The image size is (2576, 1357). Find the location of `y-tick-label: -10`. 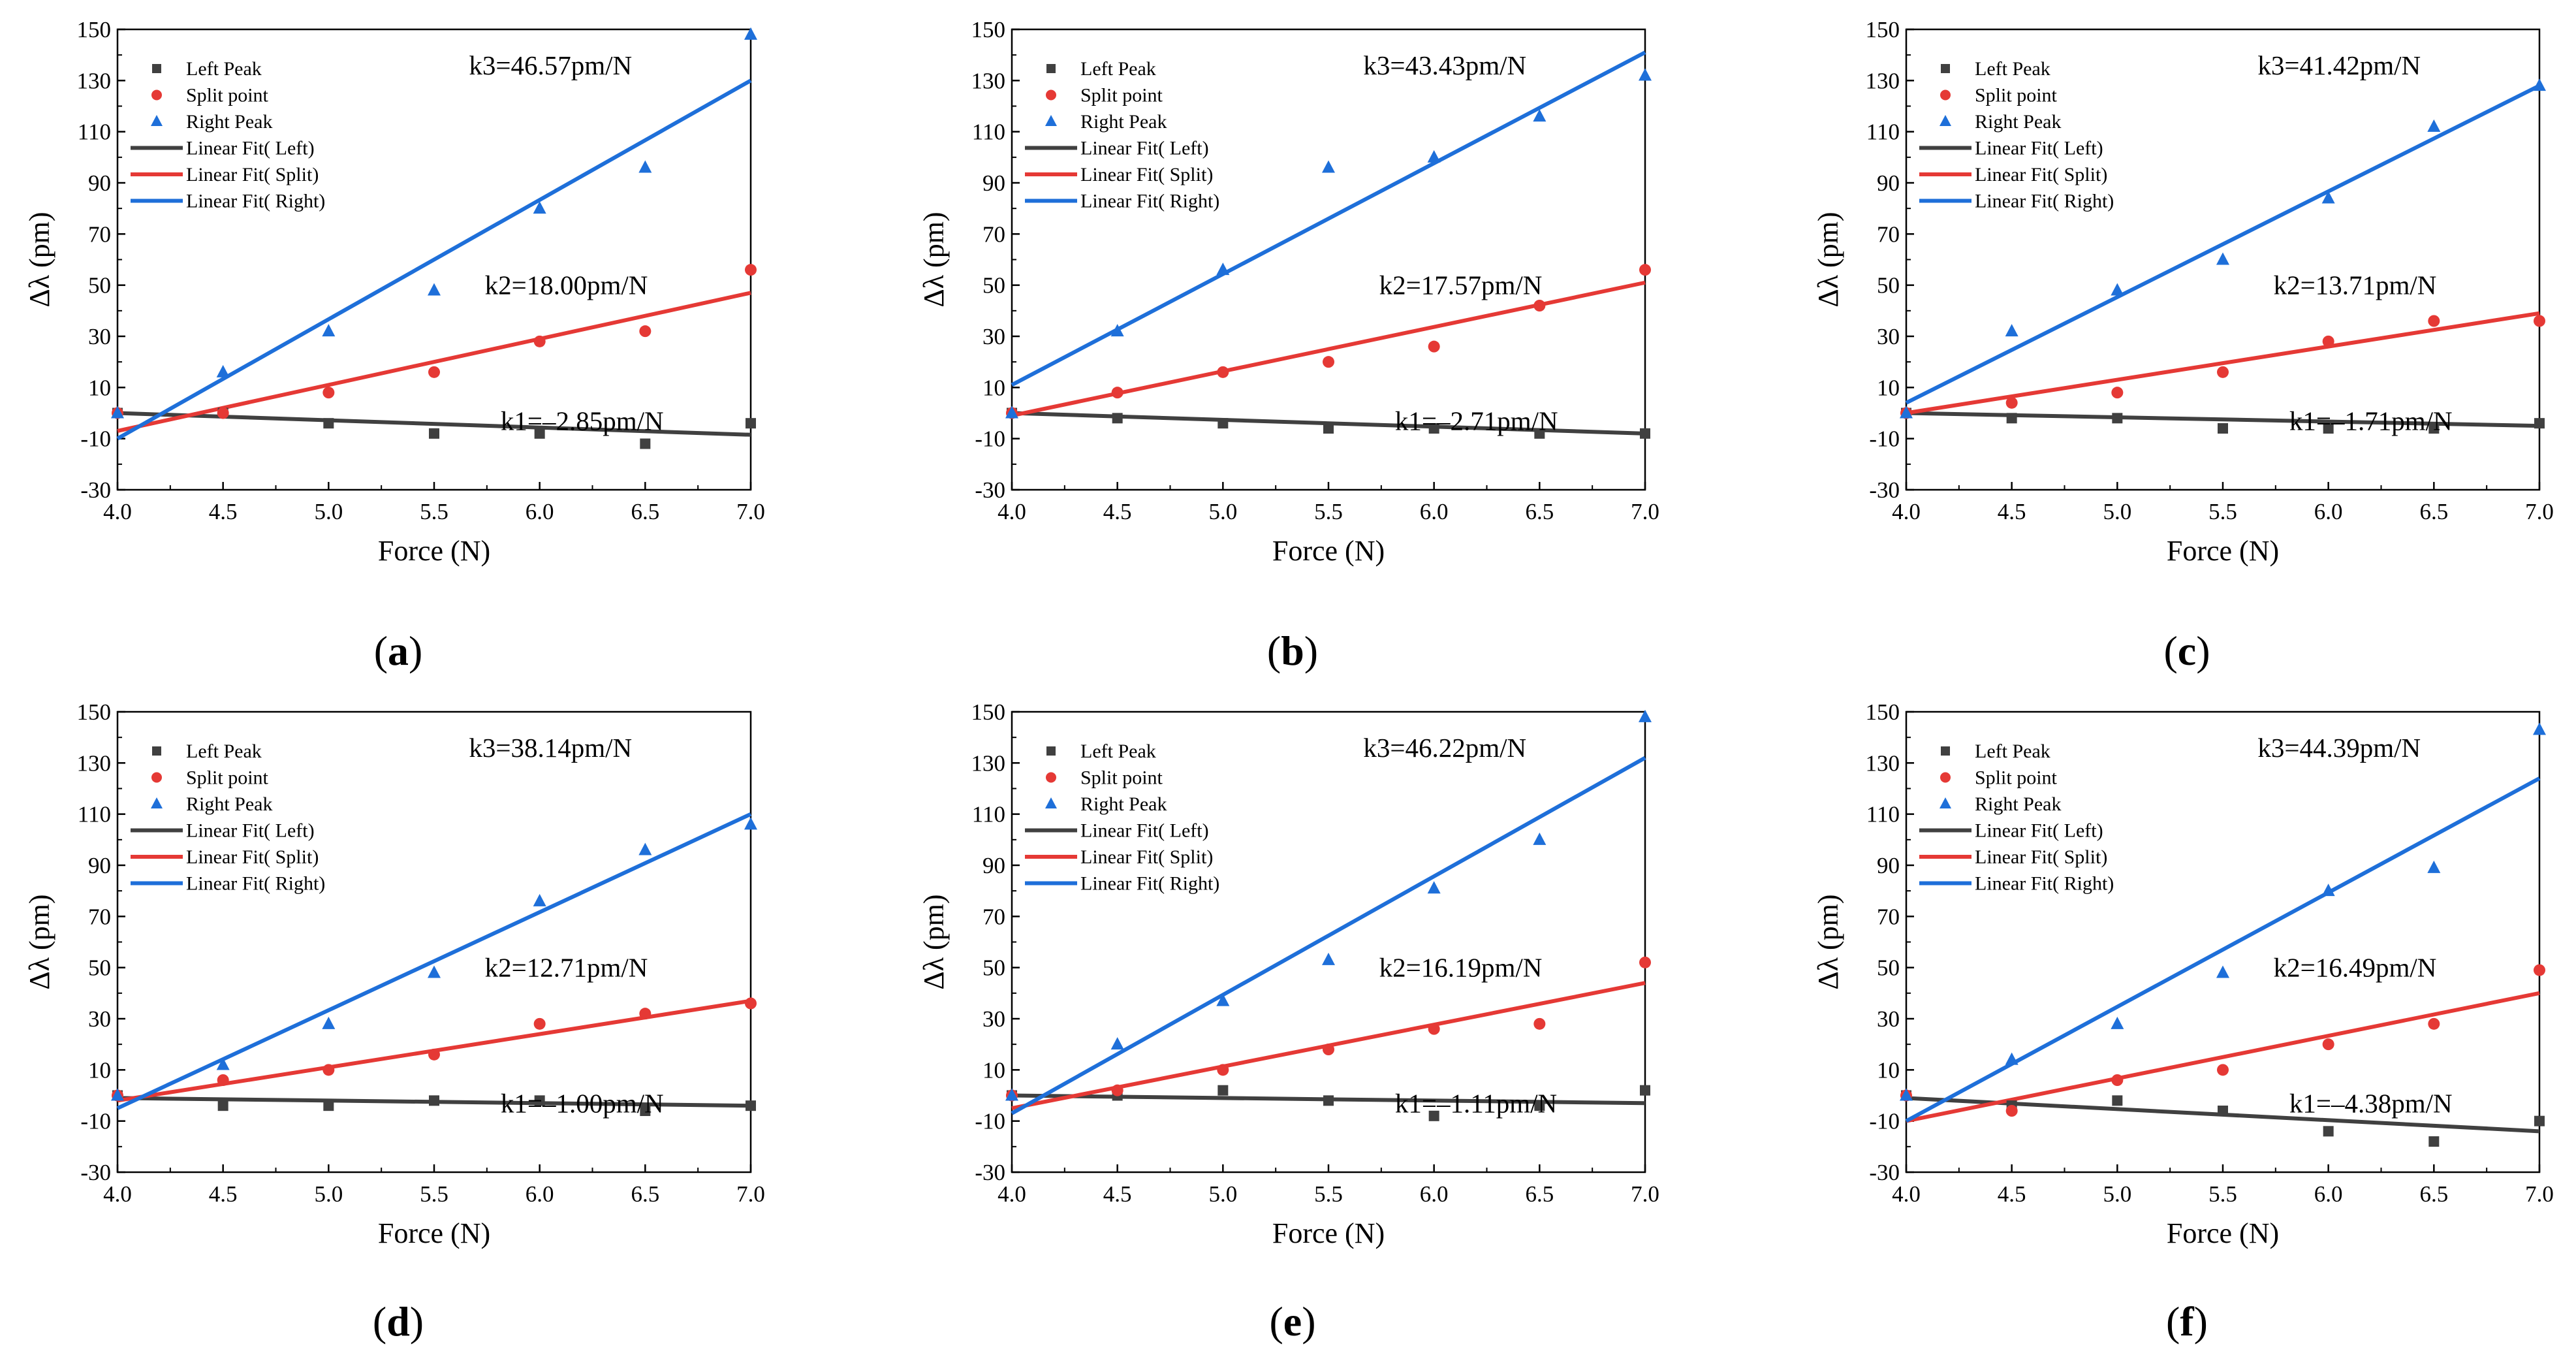

y-tick-label: -10 is located at coordinates (1885, 439).